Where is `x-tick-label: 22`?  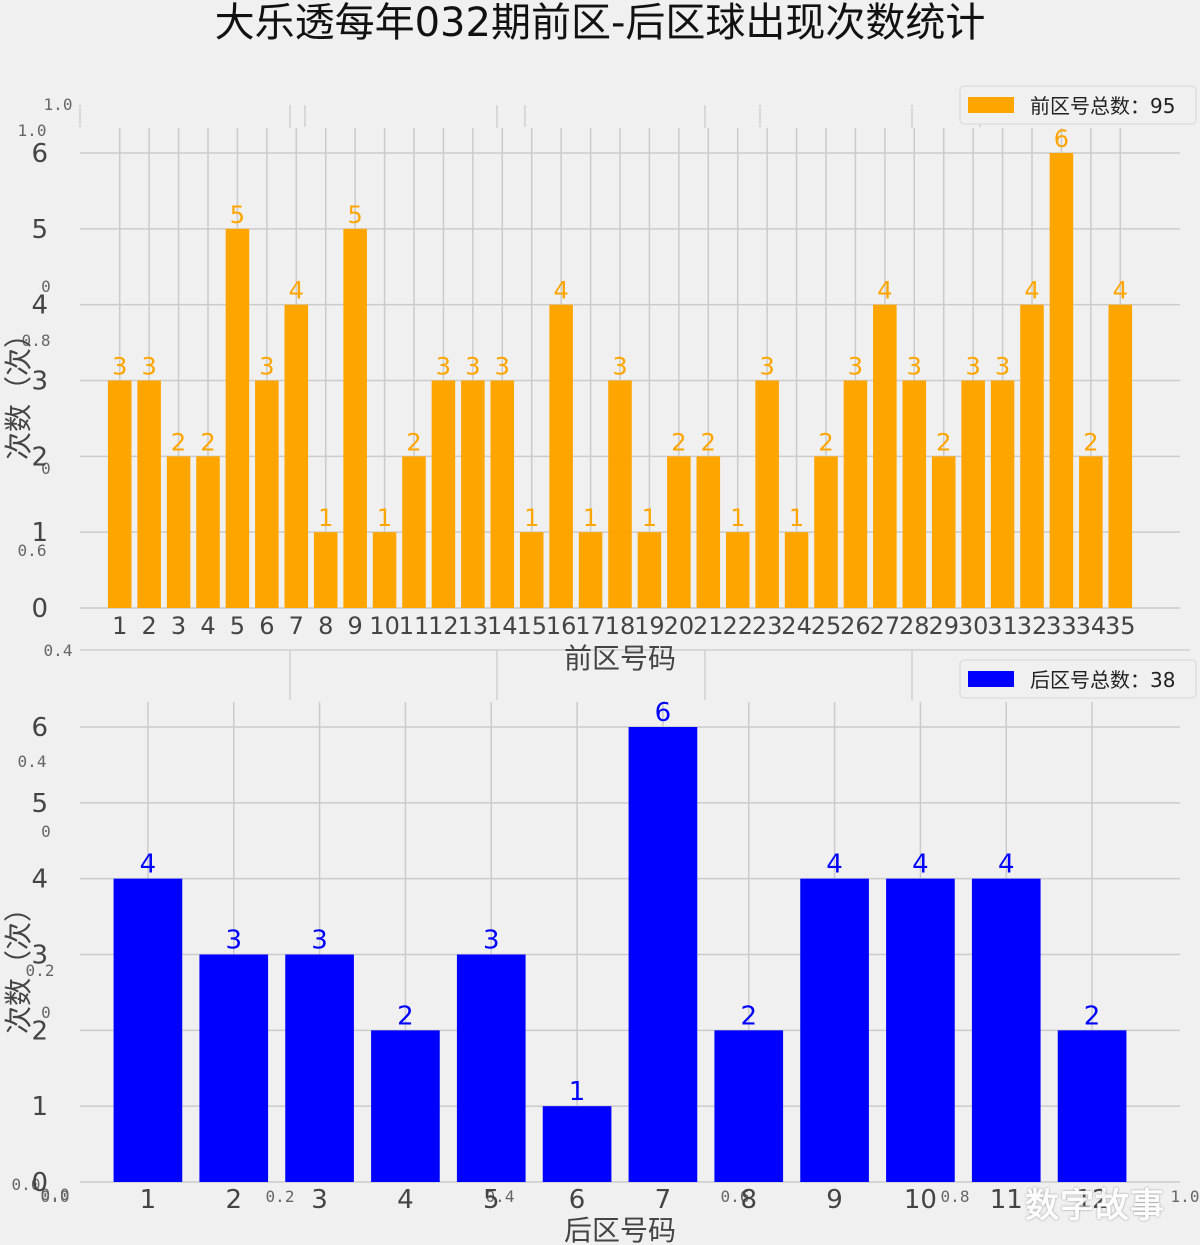
x-tick-label: 22 is located at coordinates (737, 626).